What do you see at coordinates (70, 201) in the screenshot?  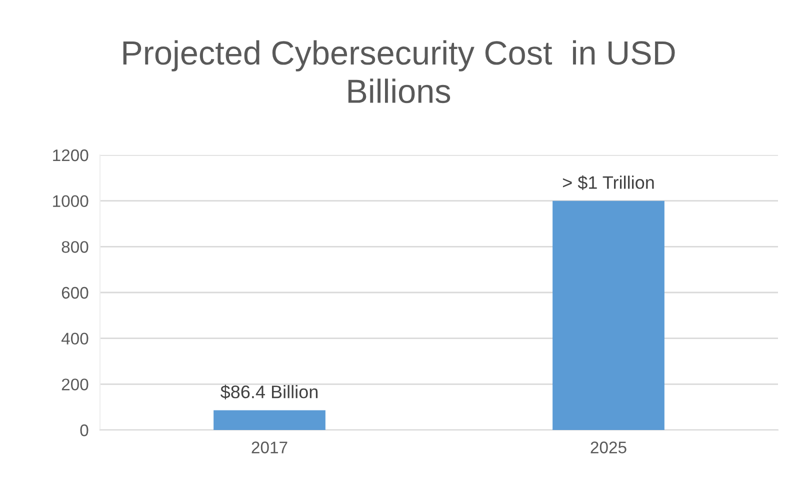 I see `y-tick-label: 1000` at bounding box center [70, 201].